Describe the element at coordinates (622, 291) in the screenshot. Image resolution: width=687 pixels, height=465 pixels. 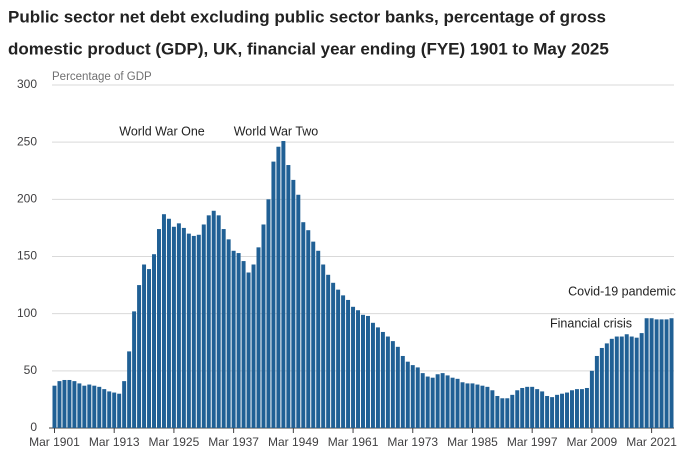
I see `annotation: Covid-19 pandemic` at that location.